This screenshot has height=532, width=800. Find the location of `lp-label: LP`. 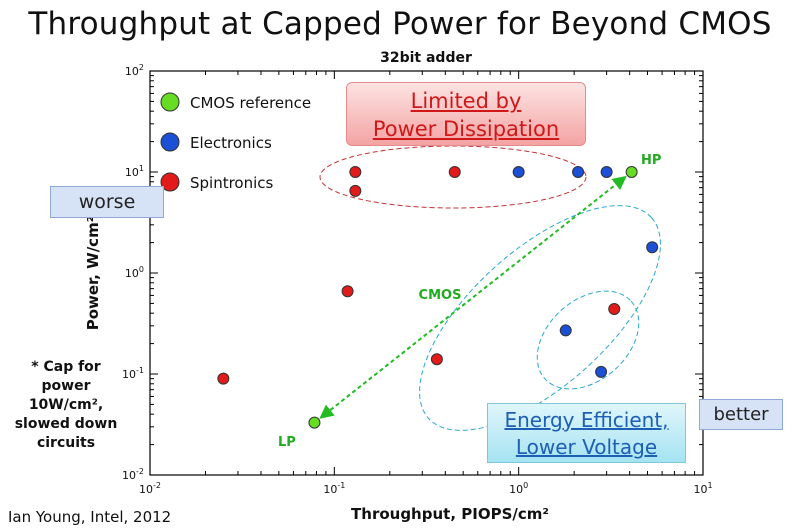

lp-label: LP is located at coordinates (287, 442).